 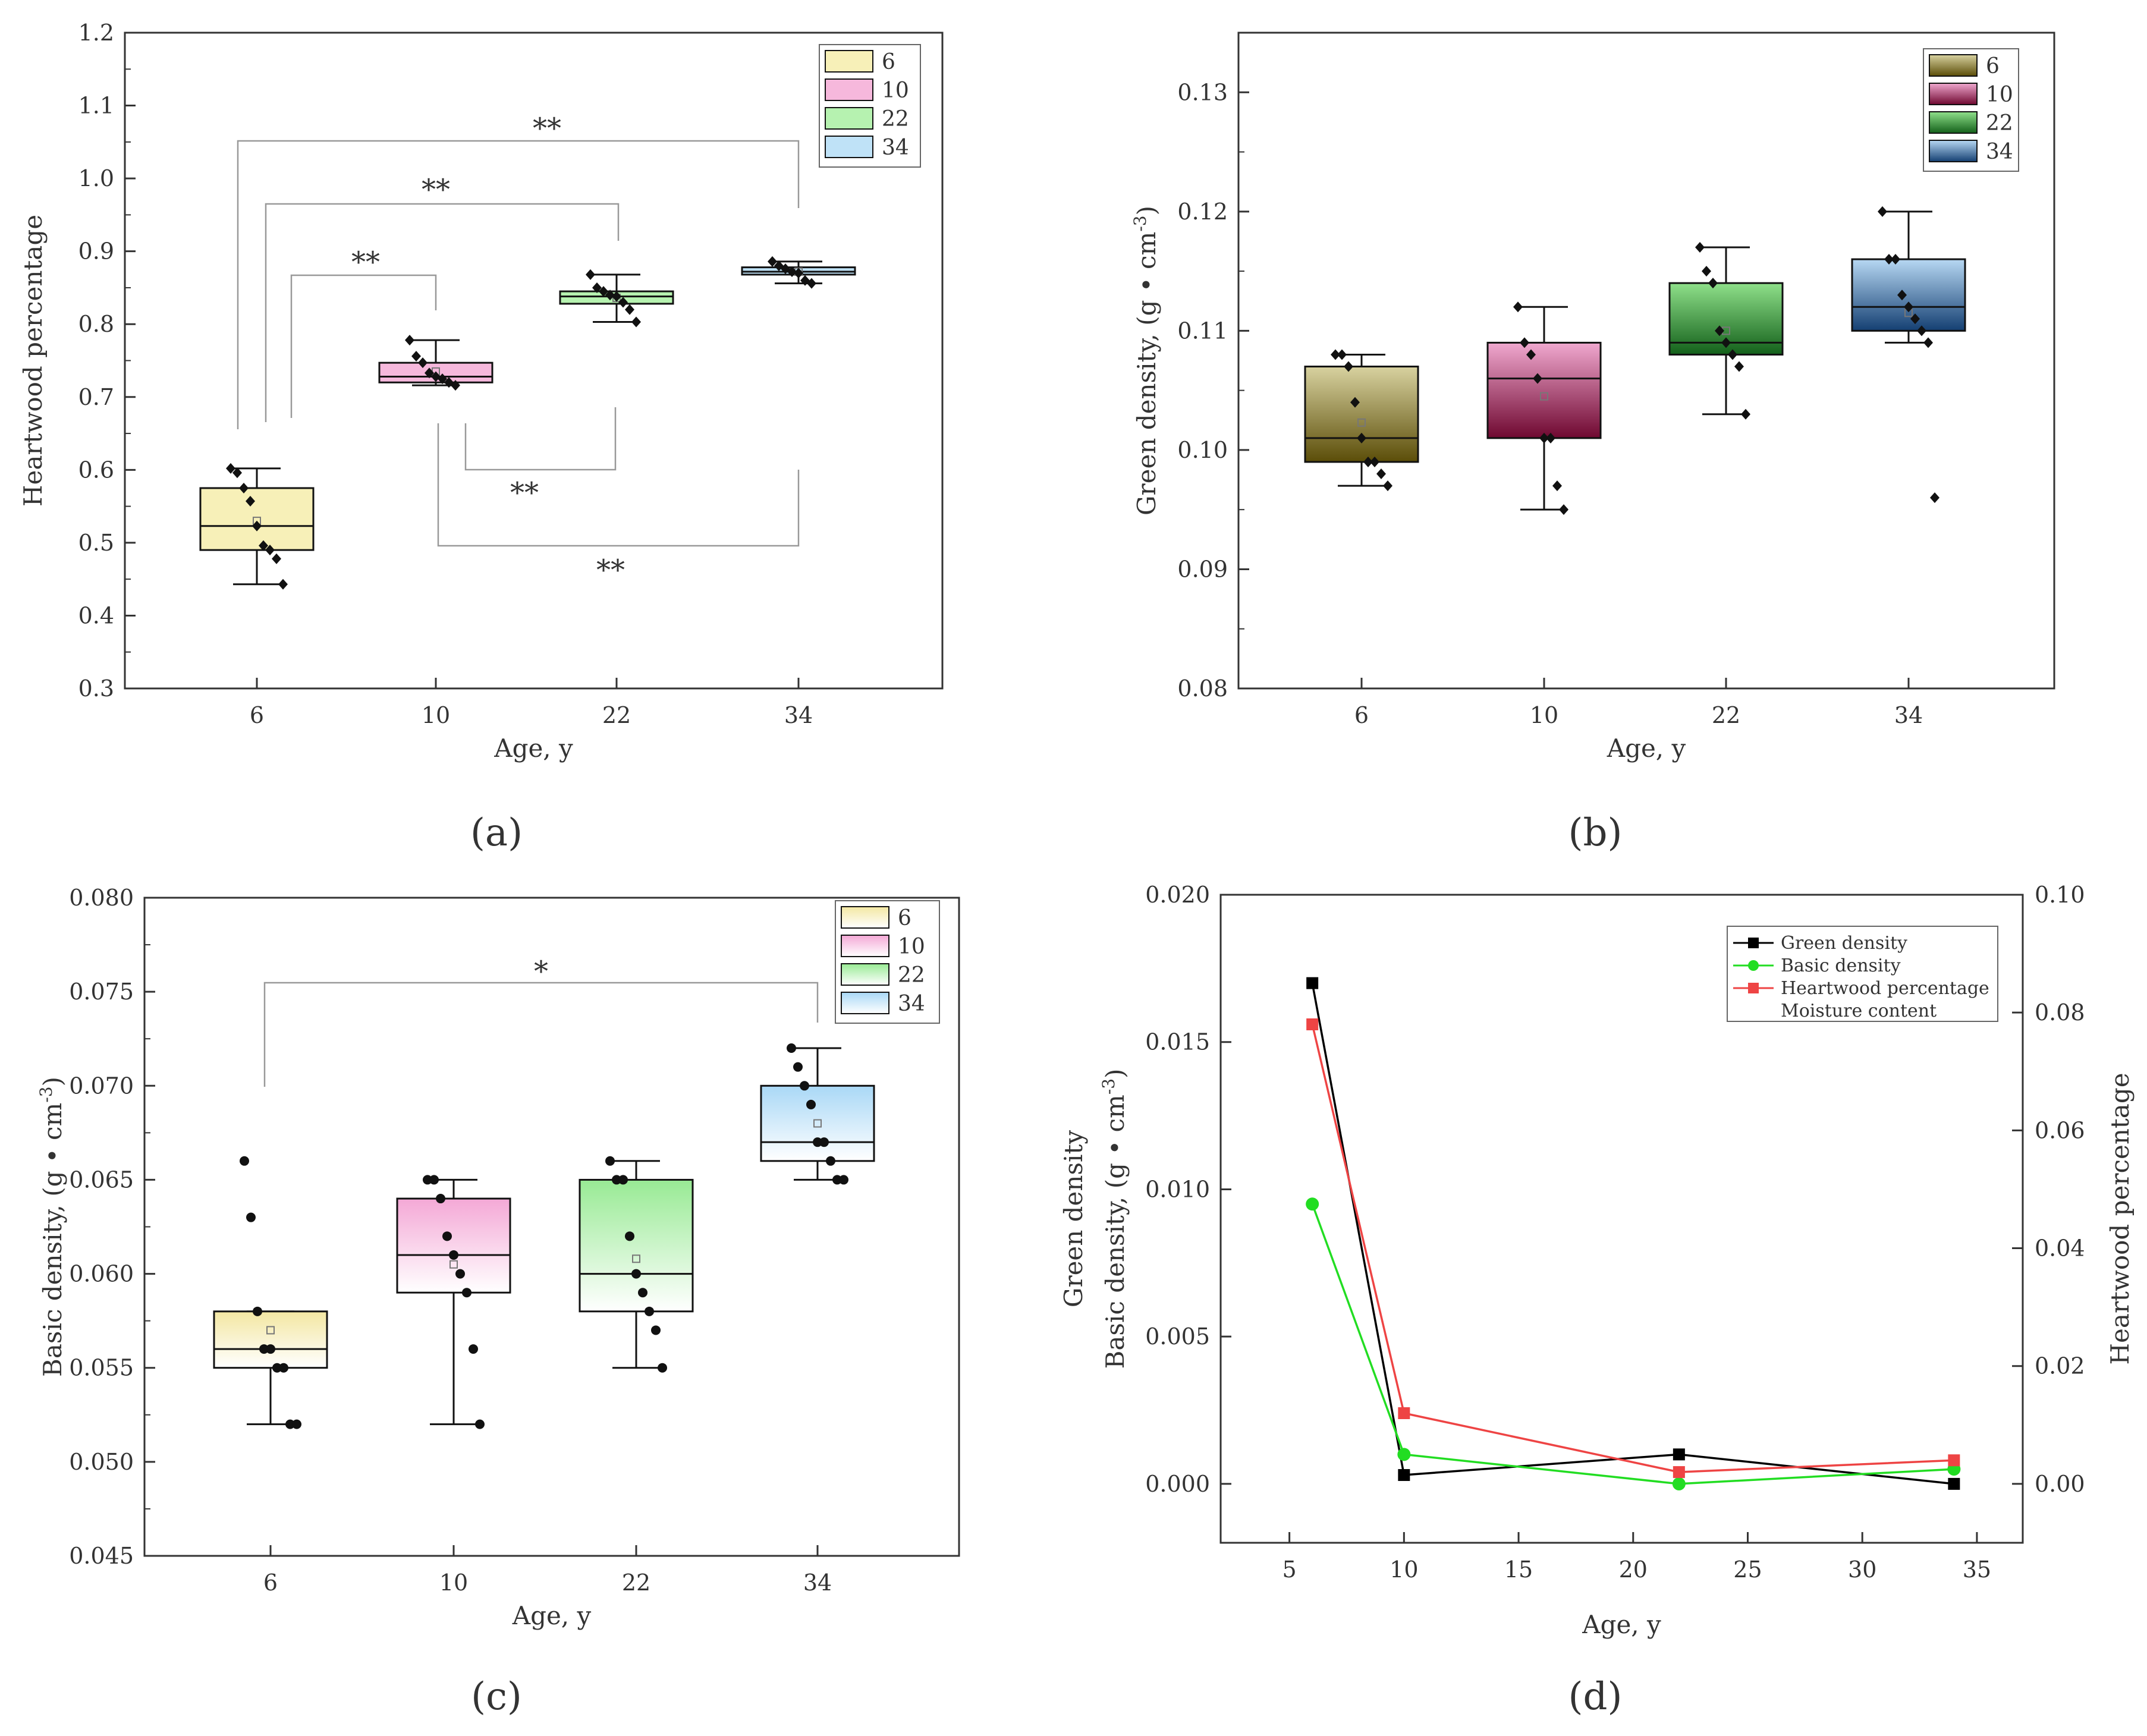 What do you see at coordinates (896, 90) in the screenshot?
I see `legend-label: 10` at bounding box center [896, 90].